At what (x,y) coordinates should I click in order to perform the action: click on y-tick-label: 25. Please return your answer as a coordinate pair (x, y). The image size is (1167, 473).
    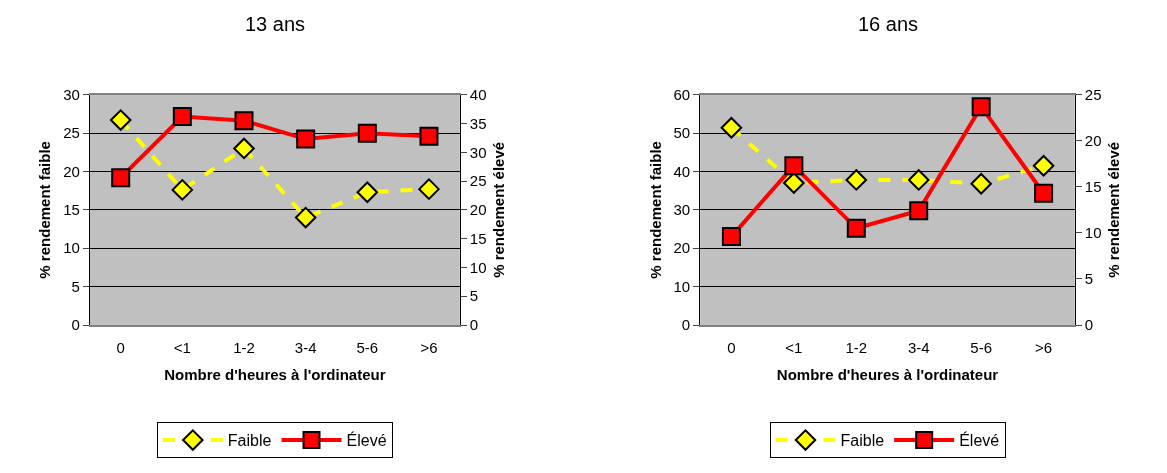
    Looking at the image, I should click on (71, 133).